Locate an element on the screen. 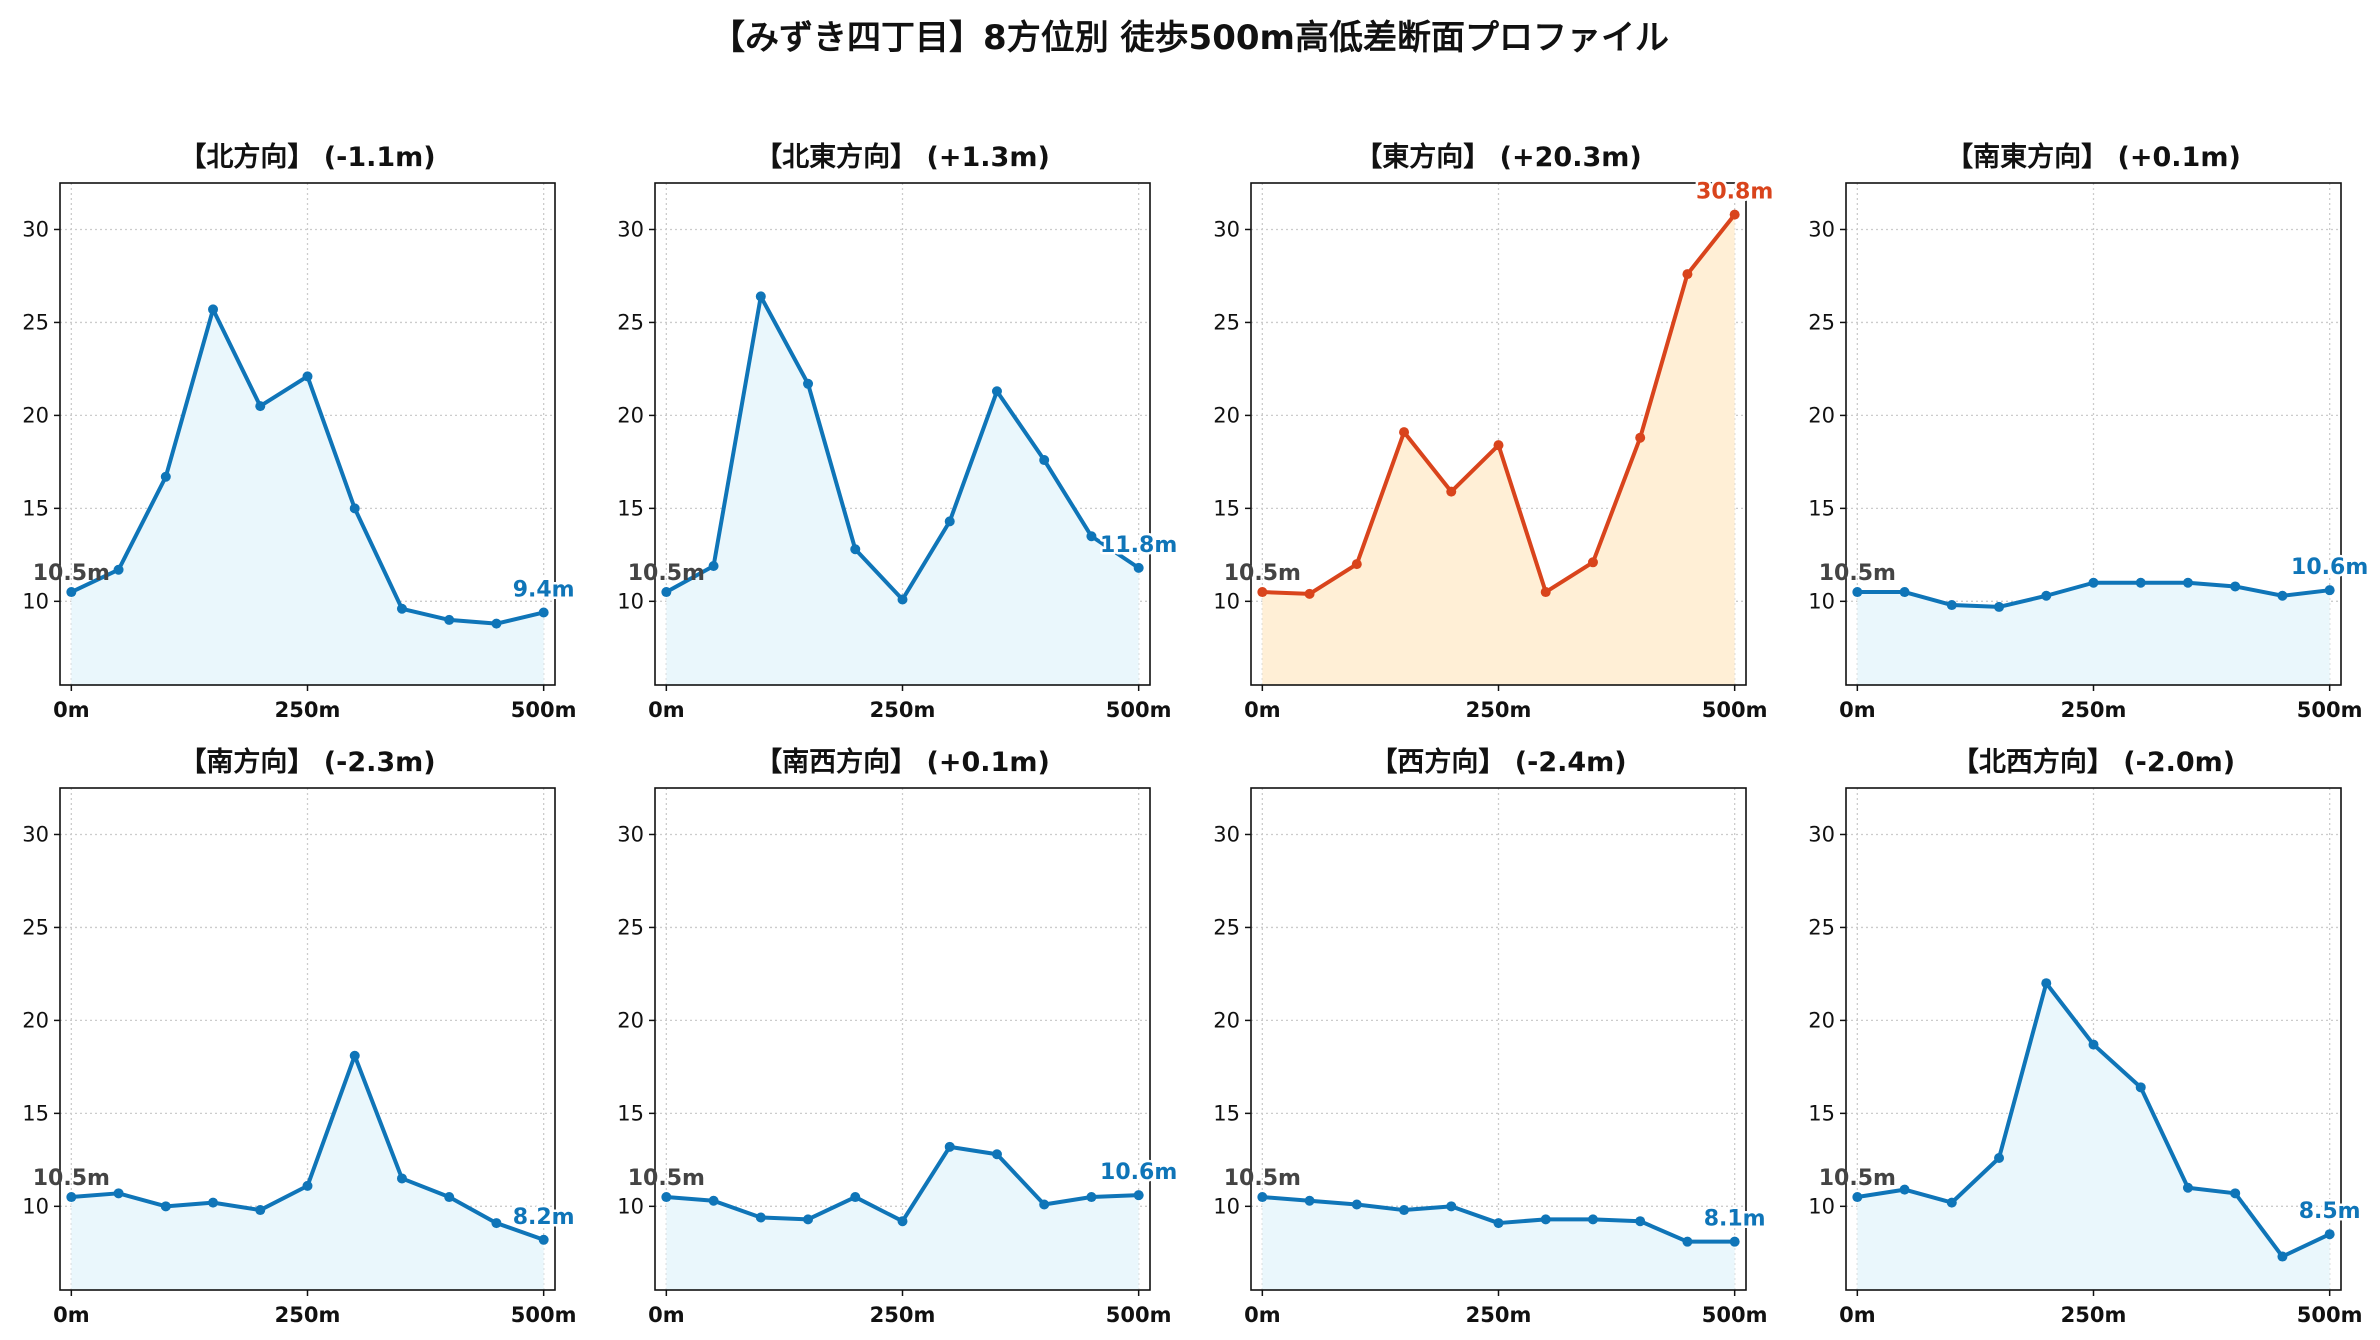 This screenshot has width=2380, height=1340. chart-title: 【西方向】 (-2.4m) is located at coordinates (1498, 762).